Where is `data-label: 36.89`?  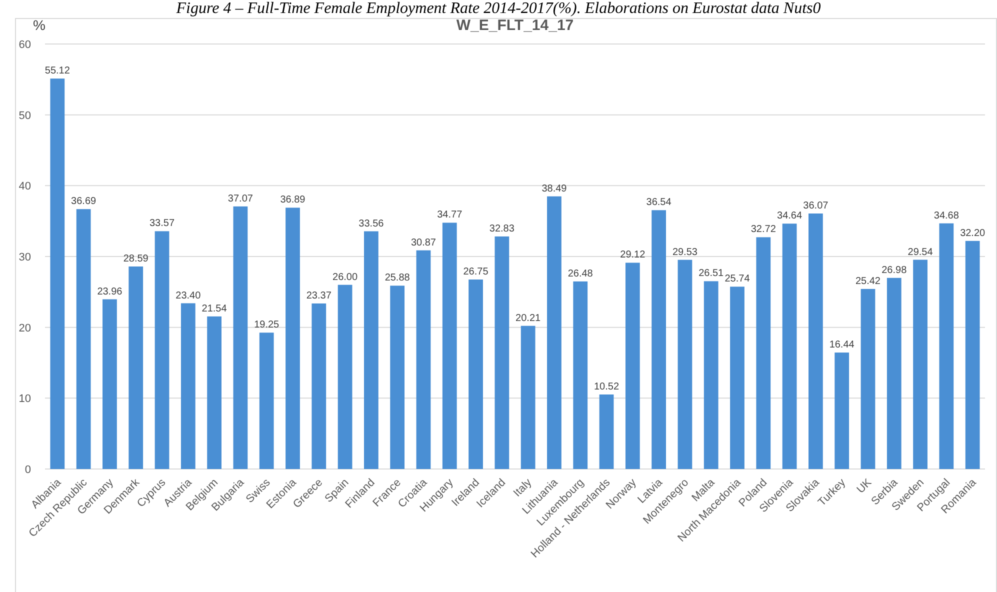 data-label: 36.89 is located at coordinates (293, 200).